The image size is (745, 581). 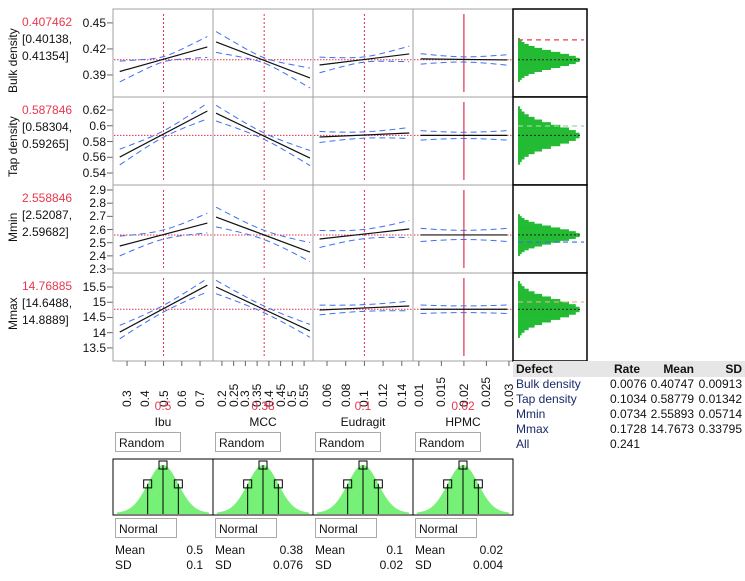 I want to click on factor-name: HPMC, so click(x=463, y=422).